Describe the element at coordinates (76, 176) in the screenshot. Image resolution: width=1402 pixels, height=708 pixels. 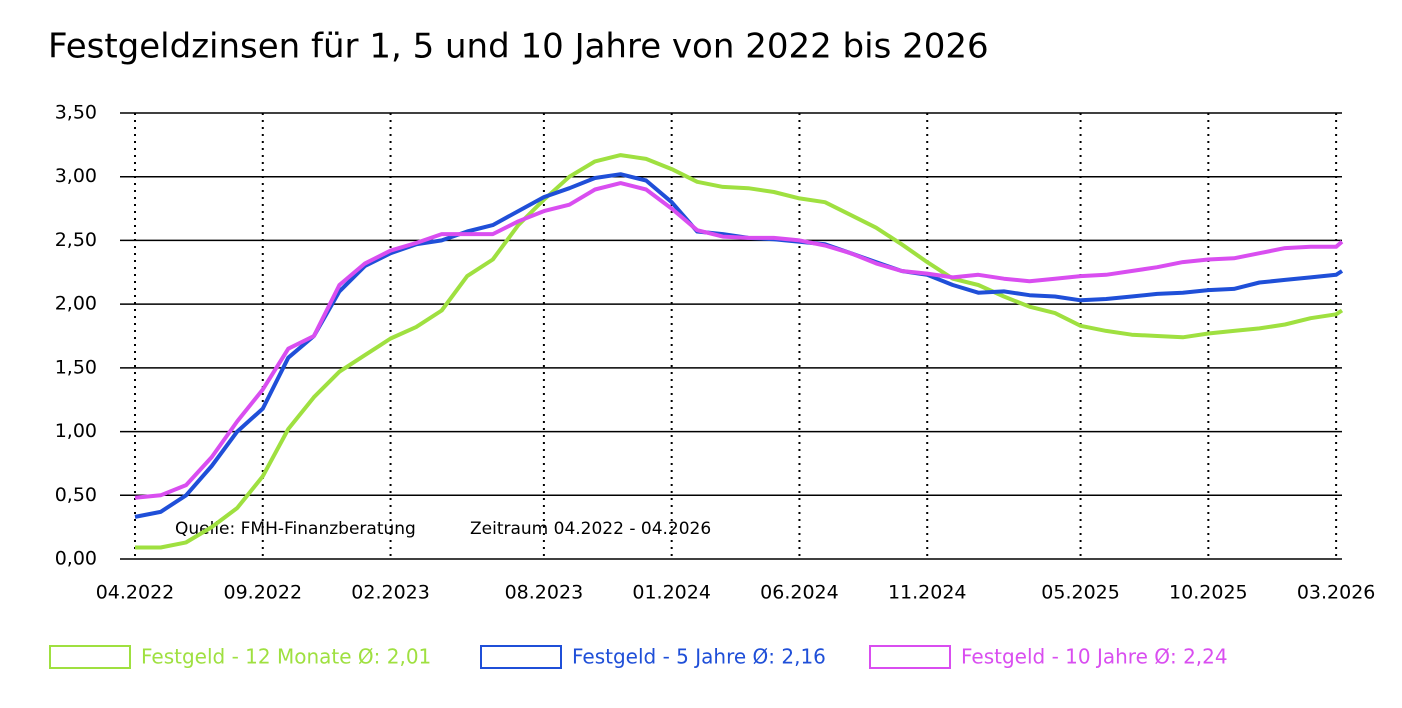
I see `y-tick-label: 3,00` at that location.